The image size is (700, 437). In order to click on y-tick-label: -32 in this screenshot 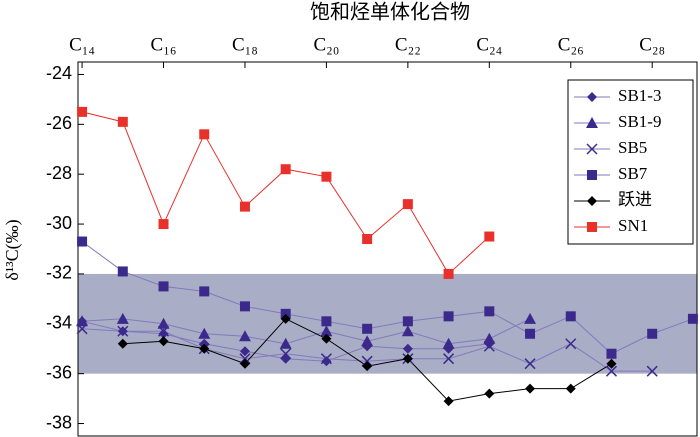, I will do `click(59, 273)`.